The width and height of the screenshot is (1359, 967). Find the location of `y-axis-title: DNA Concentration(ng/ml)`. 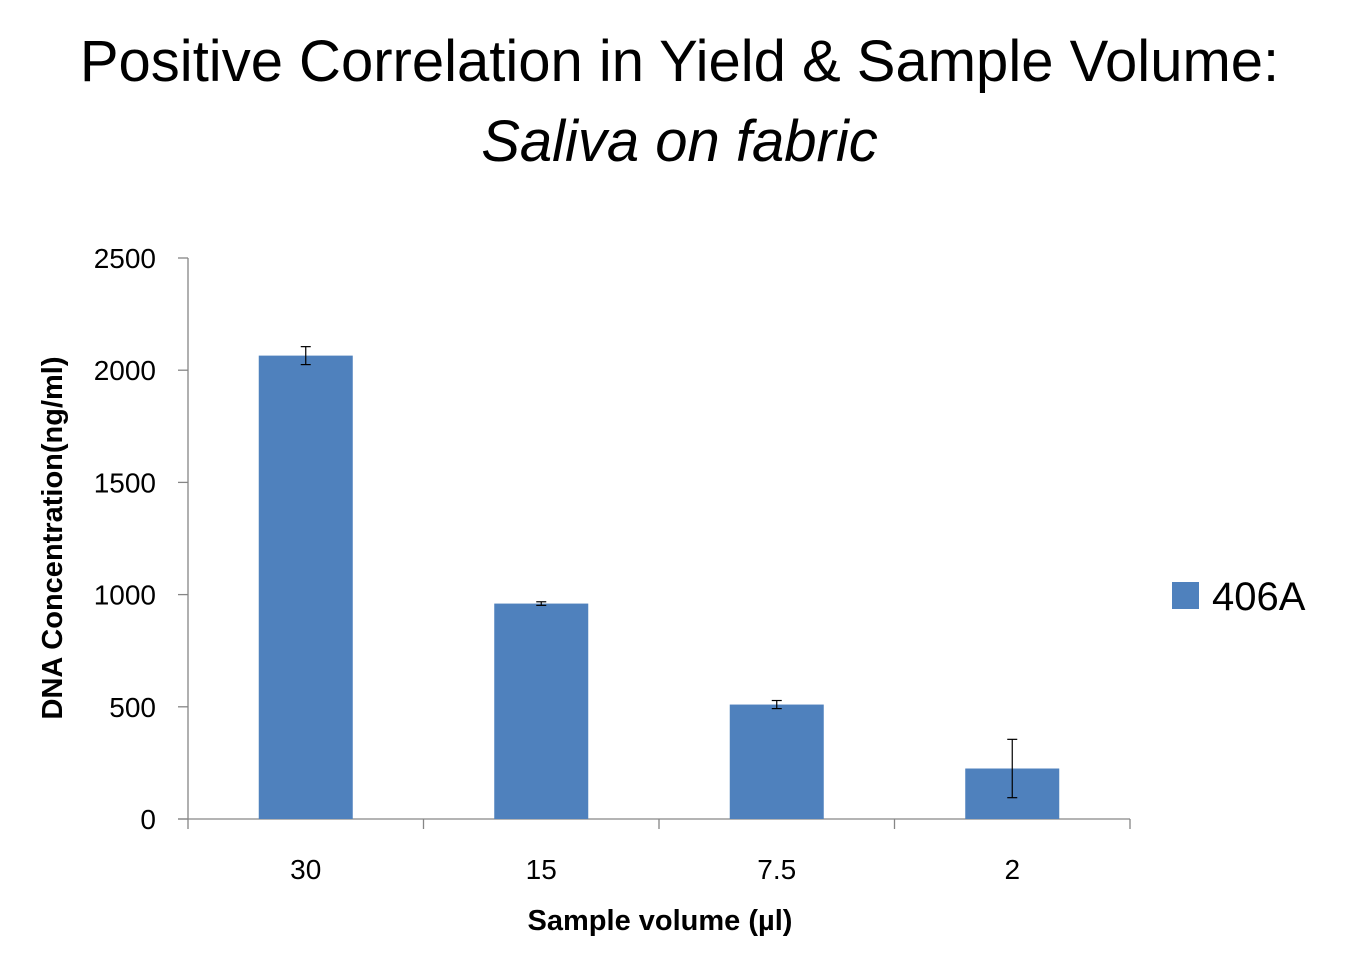

y-axis-title: DNA Concentration(ng/ml) is located at coordinates (53, 537).